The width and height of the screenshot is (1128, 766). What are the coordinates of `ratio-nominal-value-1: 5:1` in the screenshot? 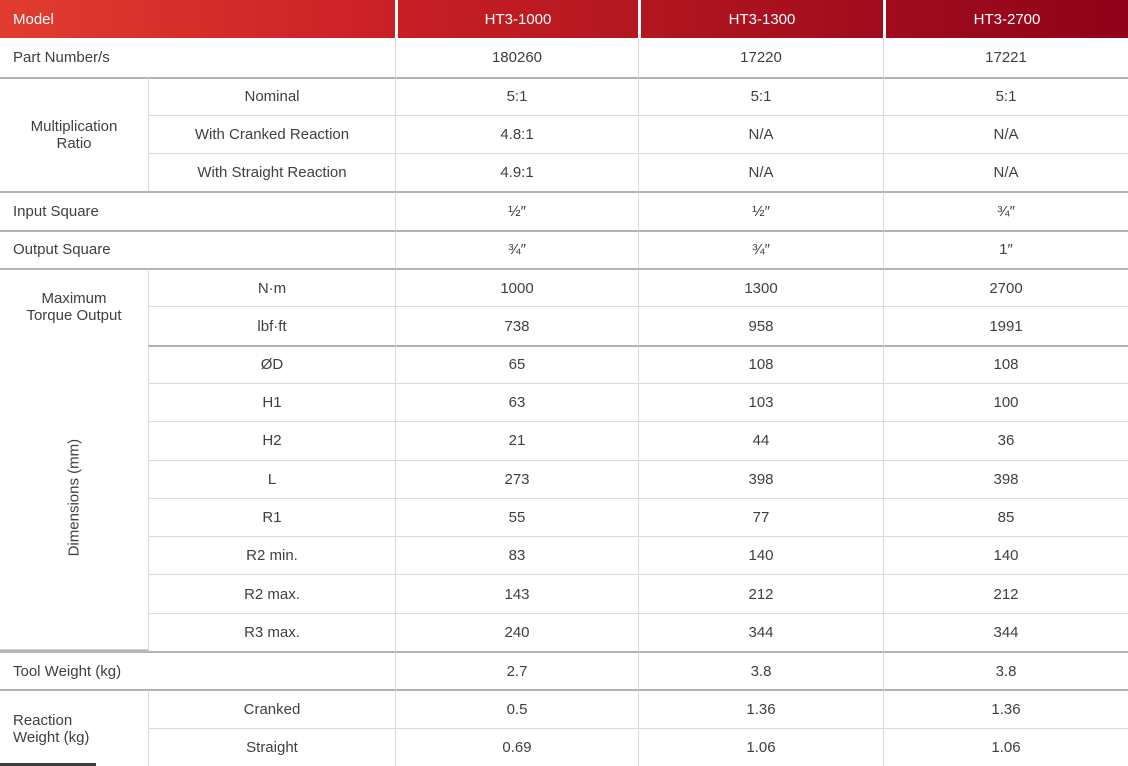 It's located at (516, 95).